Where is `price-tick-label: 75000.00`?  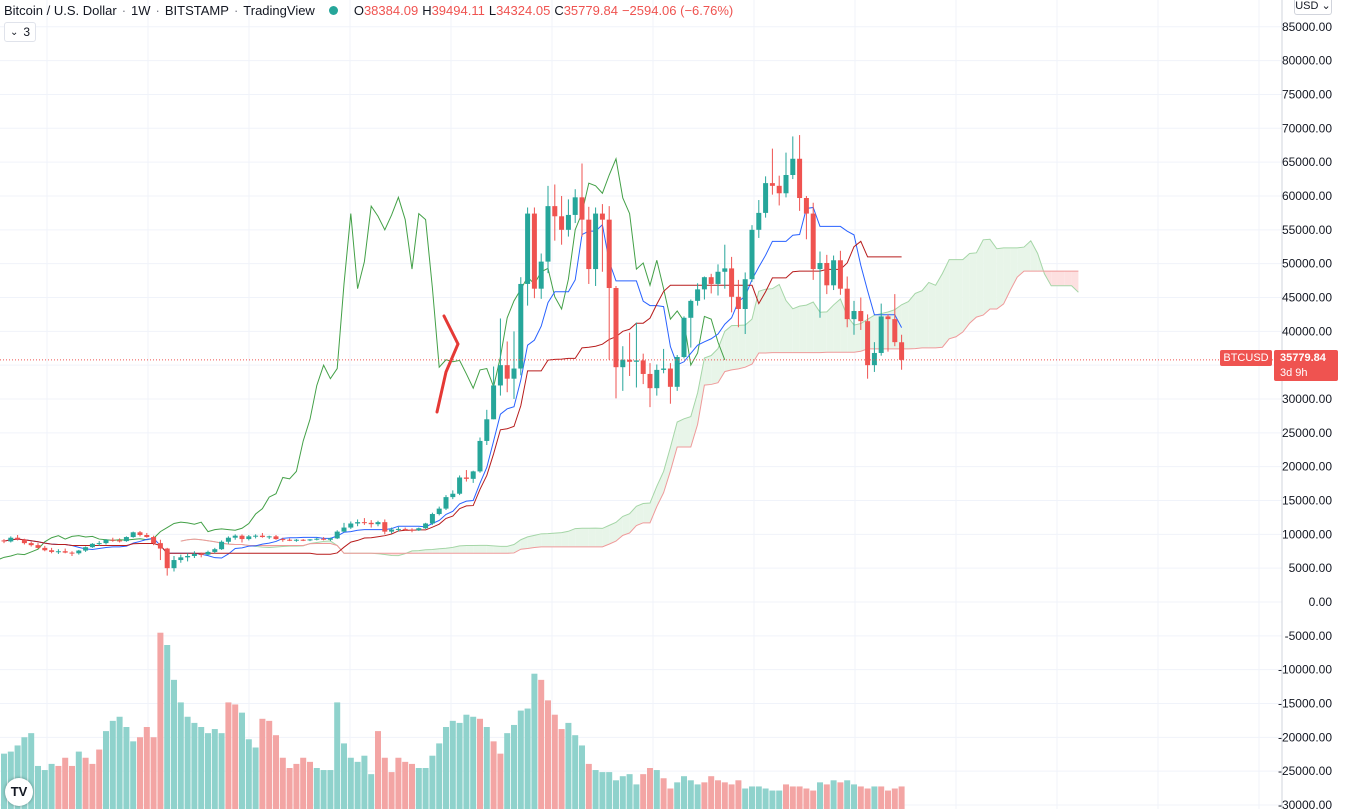
price-tick-label: 75000.00 is located at coordinates (1307, 94).